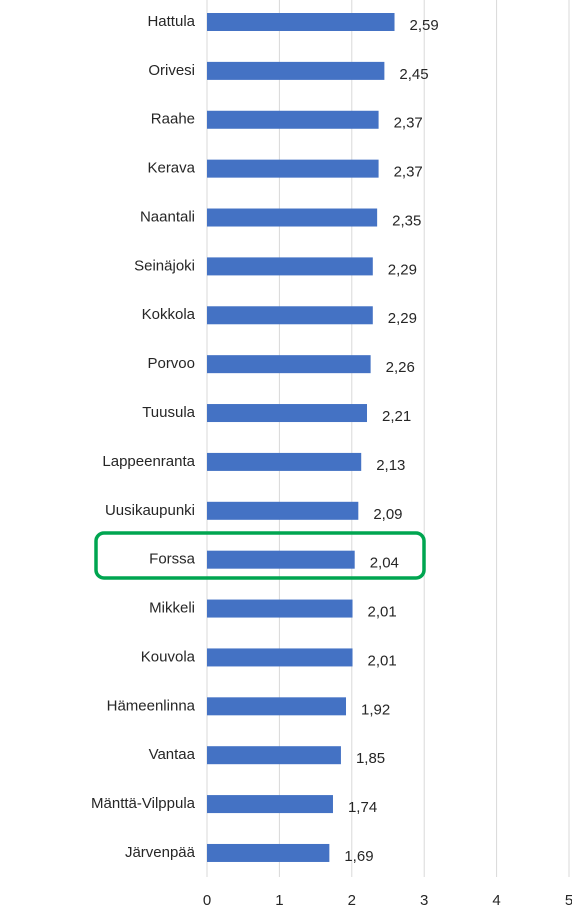 This screenshot has width=572, height=918. Describe the element at coordinates (172, 754) in the screenshot. I see `y-tick-label: Vantaa` at that location.